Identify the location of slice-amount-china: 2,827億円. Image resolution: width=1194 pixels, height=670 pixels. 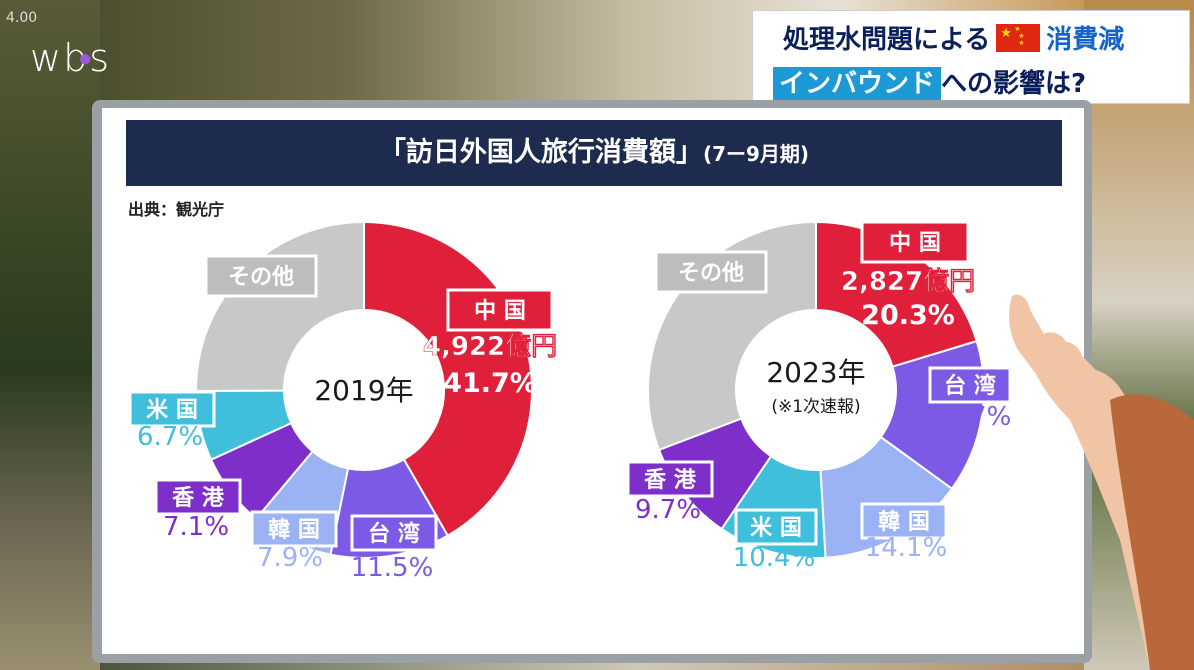
(908, 282).